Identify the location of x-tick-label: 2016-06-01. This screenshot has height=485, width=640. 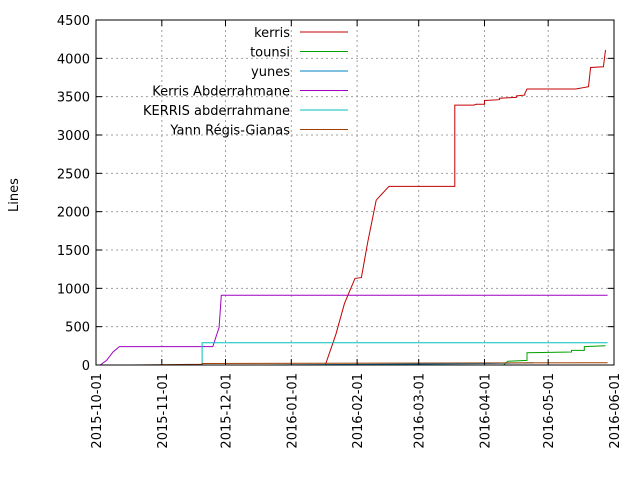
(615, 411).